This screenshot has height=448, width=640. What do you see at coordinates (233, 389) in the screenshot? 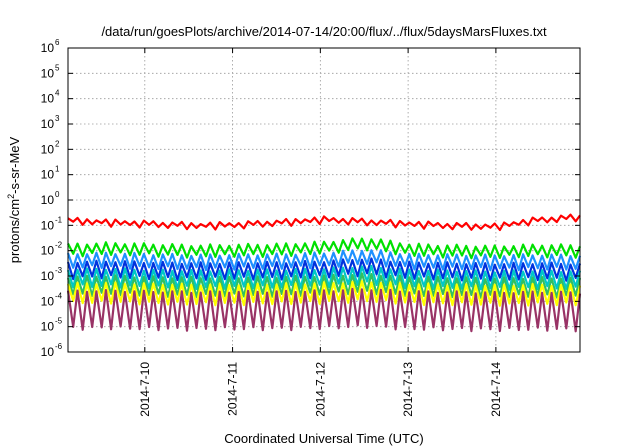
I see `x-tick-label: 2014-7-11` at bounding box center [233, 389].